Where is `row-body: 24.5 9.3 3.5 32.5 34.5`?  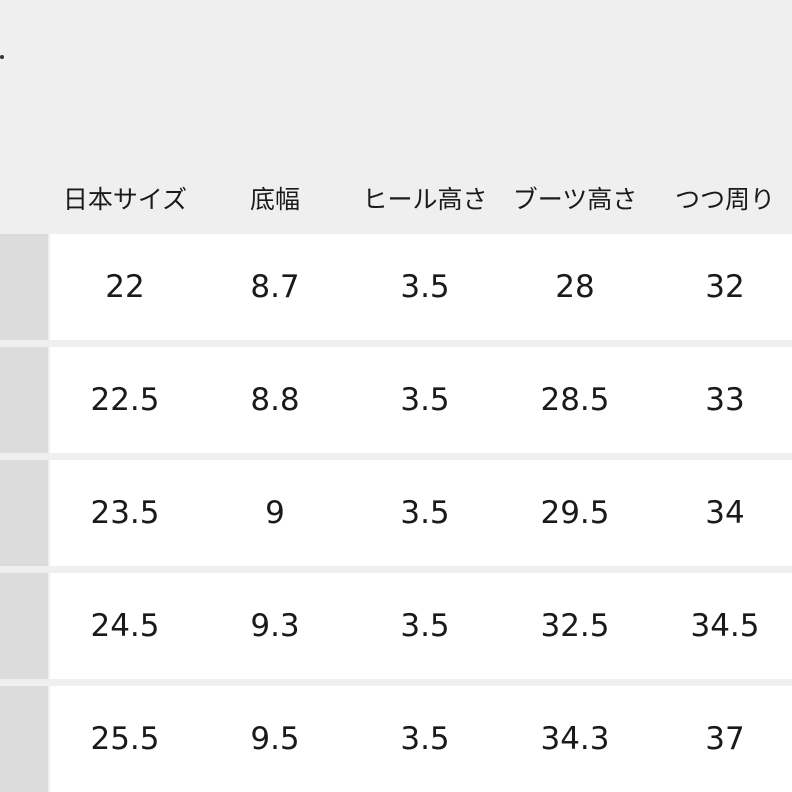 row-body: 24.5 9.3 3.5 32.5 34.5 is located at coordinates (421, 626).